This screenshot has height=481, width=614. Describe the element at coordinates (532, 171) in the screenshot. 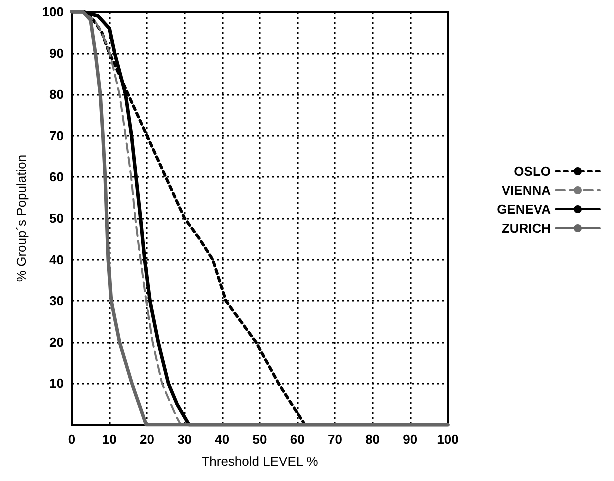

I see `legend-label: OSLO` at that location.